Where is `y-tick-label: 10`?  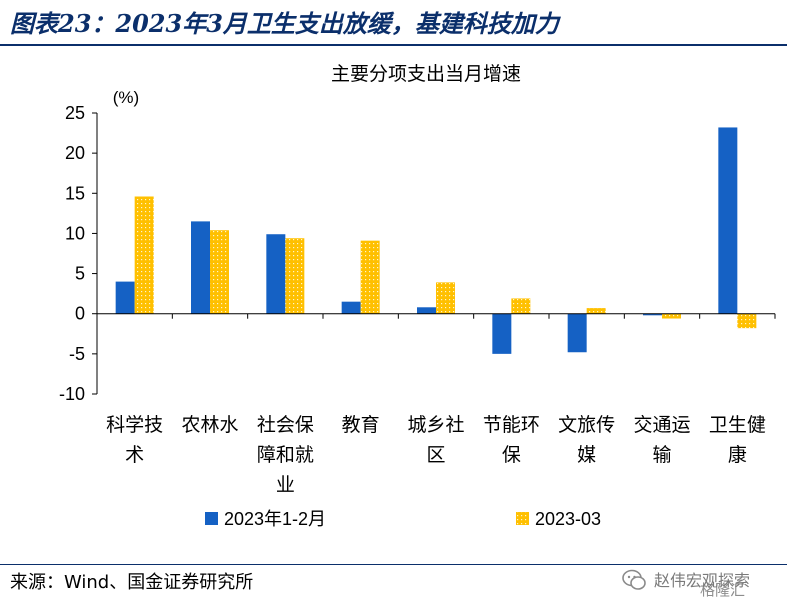 y-tick-label: 10 is located at coordinates (75, 233).